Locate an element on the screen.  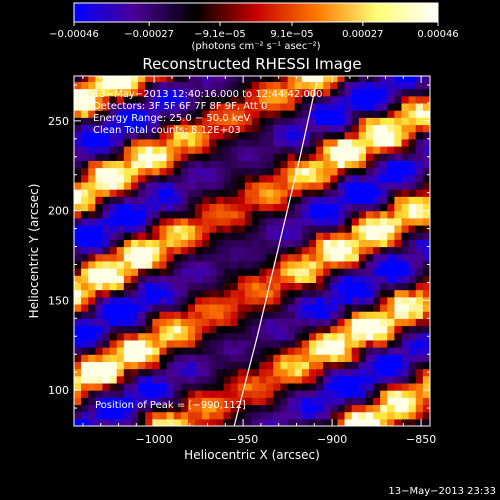
colorbar-tick-label: −0.00027 is located at coordinates (149, 34).